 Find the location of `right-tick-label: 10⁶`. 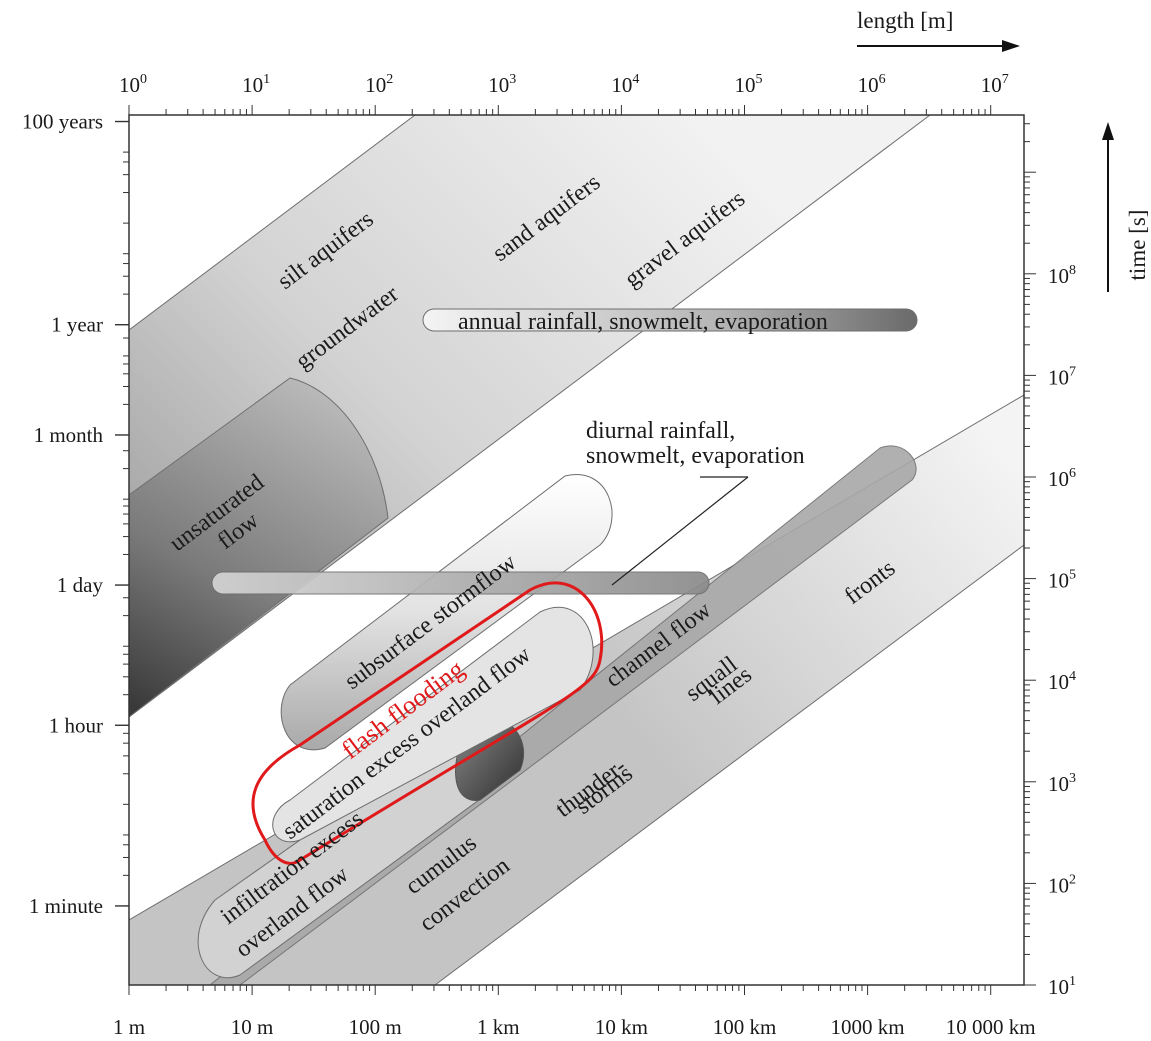

right-tick-label: 10⁶ is located at coordinates (1062, 478).